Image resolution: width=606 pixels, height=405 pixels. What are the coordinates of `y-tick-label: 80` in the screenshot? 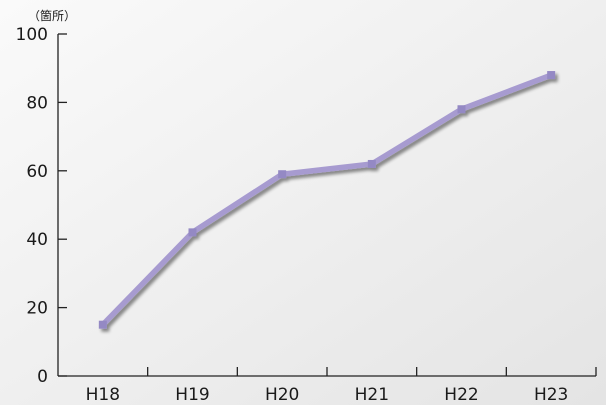 It's located at (37, 103).